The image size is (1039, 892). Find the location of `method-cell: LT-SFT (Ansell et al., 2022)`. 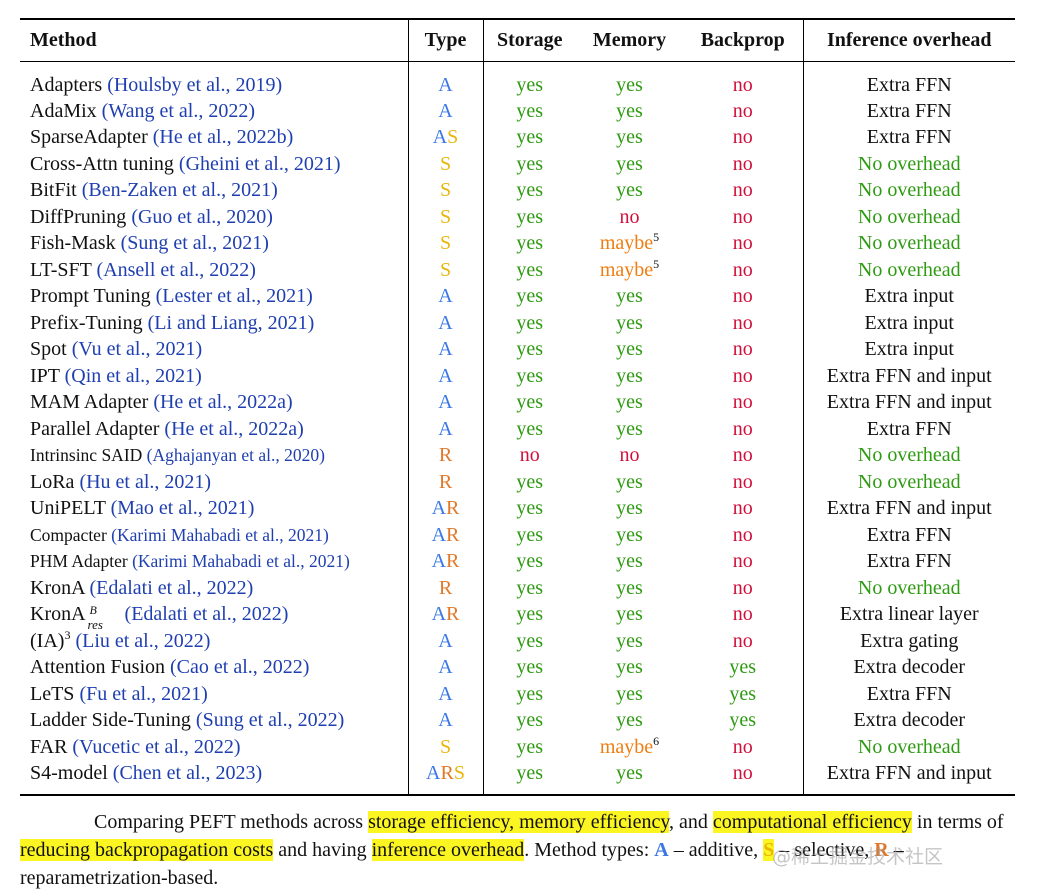

method-cell: LT-SFT (Ansell et al., 2022) is located at coordinates (214, 270).